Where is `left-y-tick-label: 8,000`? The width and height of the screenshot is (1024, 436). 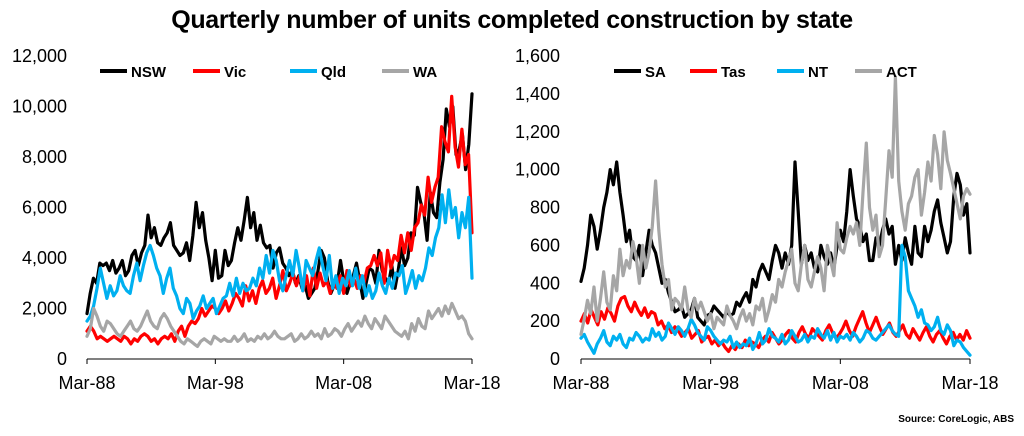 left-y-tick-label: 8,000 is located at coordinates (44, 157).